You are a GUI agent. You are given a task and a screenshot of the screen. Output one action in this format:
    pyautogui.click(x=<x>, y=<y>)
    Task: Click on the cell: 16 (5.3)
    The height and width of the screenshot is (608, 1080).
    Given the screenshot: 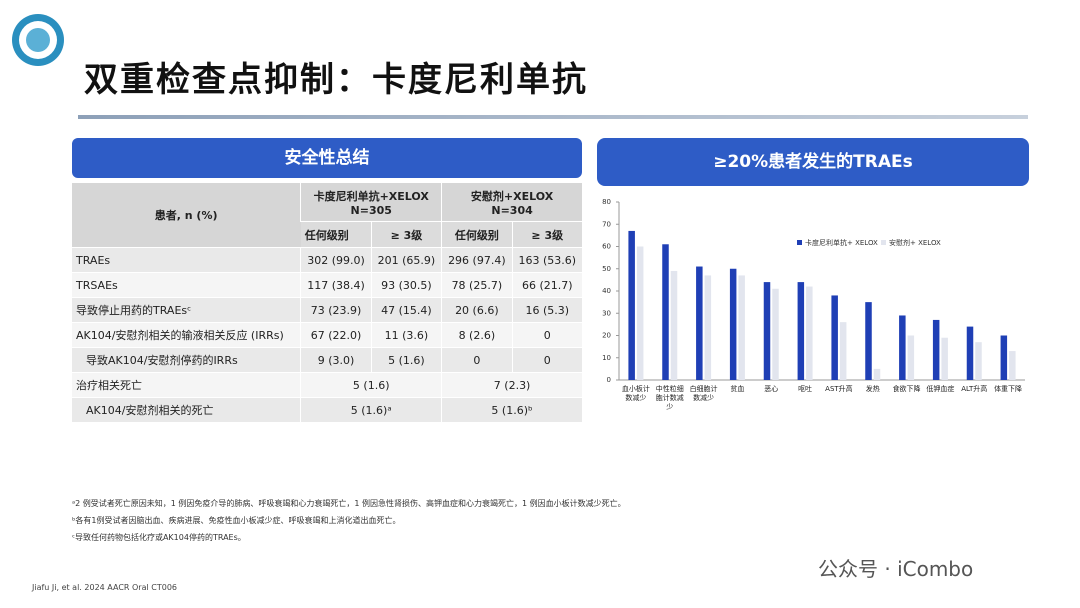 What is the action you would take?
    pyautogui.click(x=546, y=310)
    